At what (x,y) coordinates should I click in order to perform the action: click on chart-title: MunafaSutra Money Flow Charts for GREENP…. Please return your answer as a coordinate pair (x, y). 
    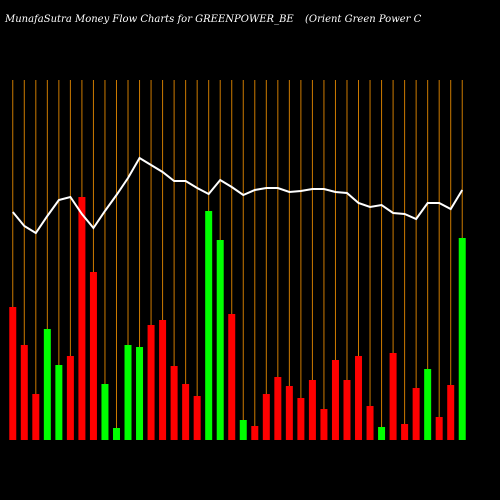
    Looking at the image, I should click on (149, 19).